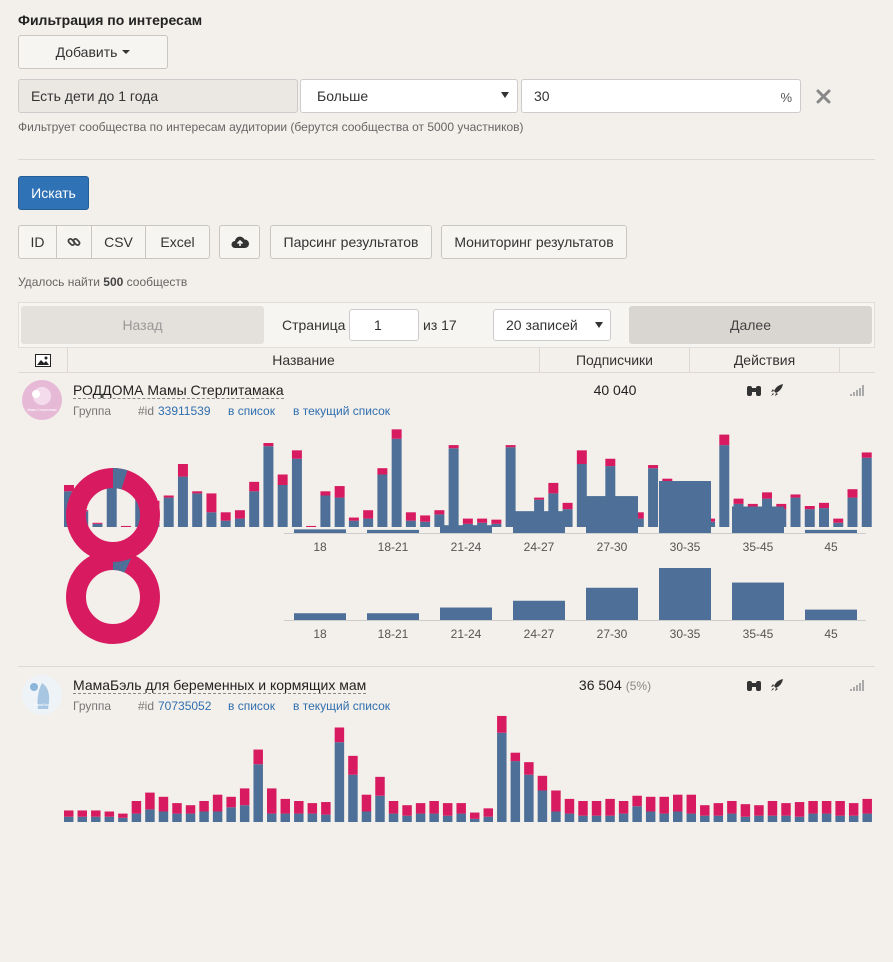 Image resolution: width=893 pixels, height=962 pixels. I want to click on header-name: Название, so click(304, 360).